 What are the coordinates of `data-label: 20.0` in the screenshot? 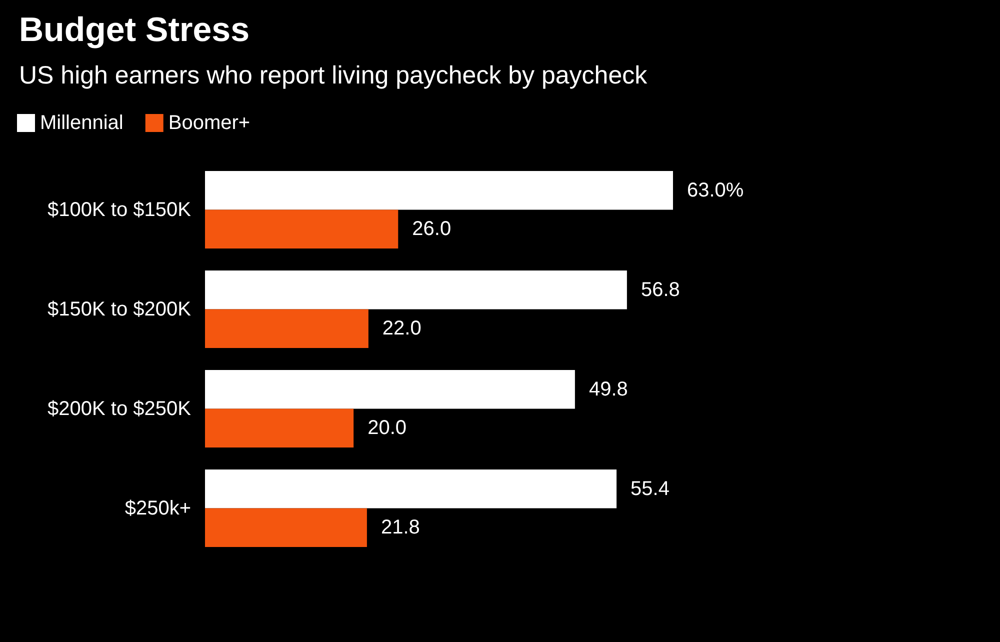 It's located at (387, 428).